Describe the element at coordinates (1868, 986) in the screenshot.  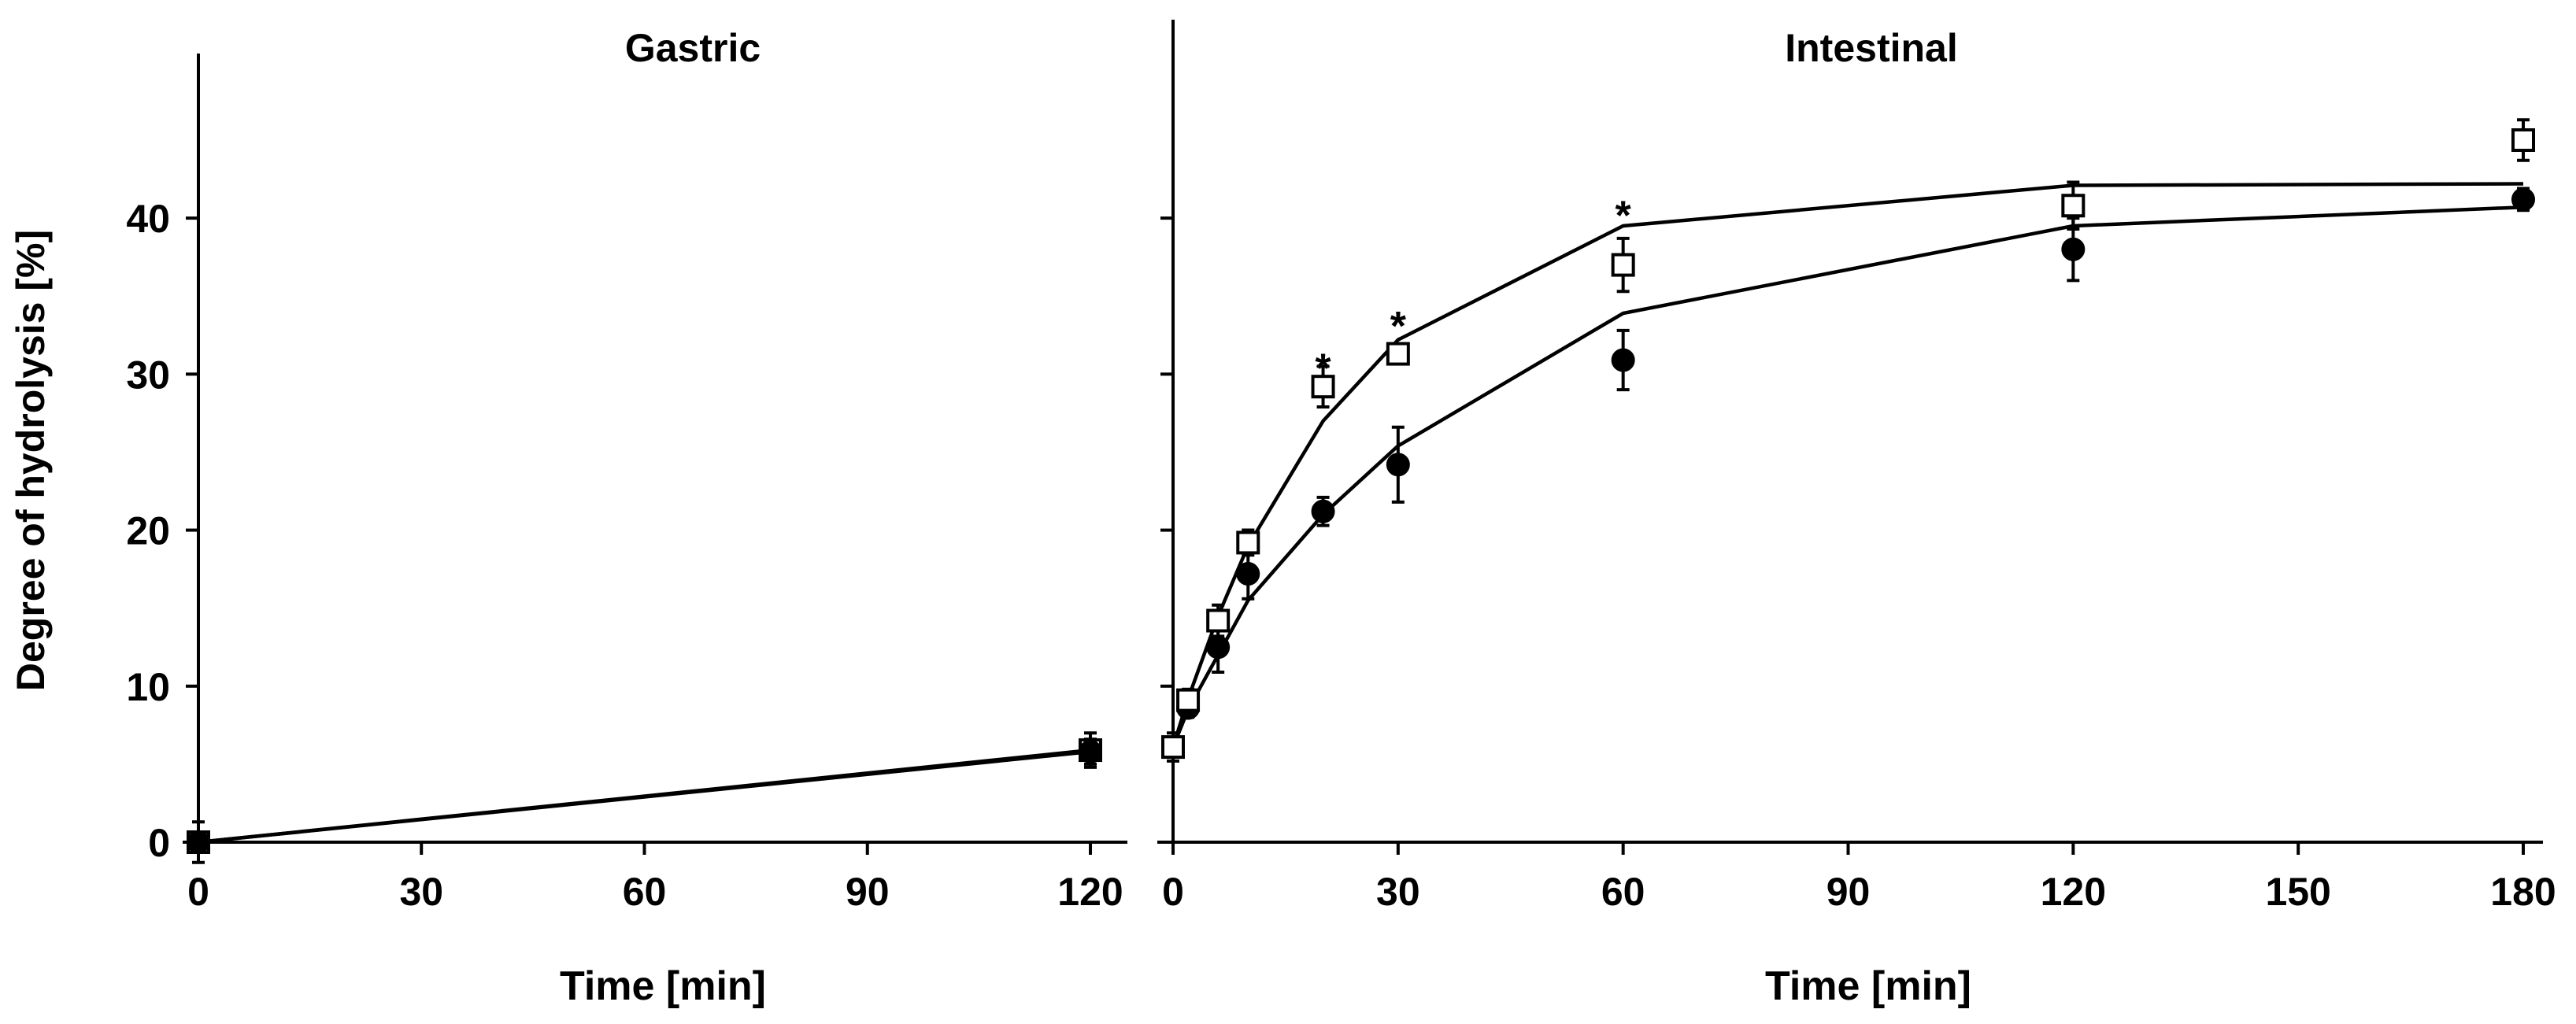
I see `intestinal-x-axis-label: Time [min]` at that location.